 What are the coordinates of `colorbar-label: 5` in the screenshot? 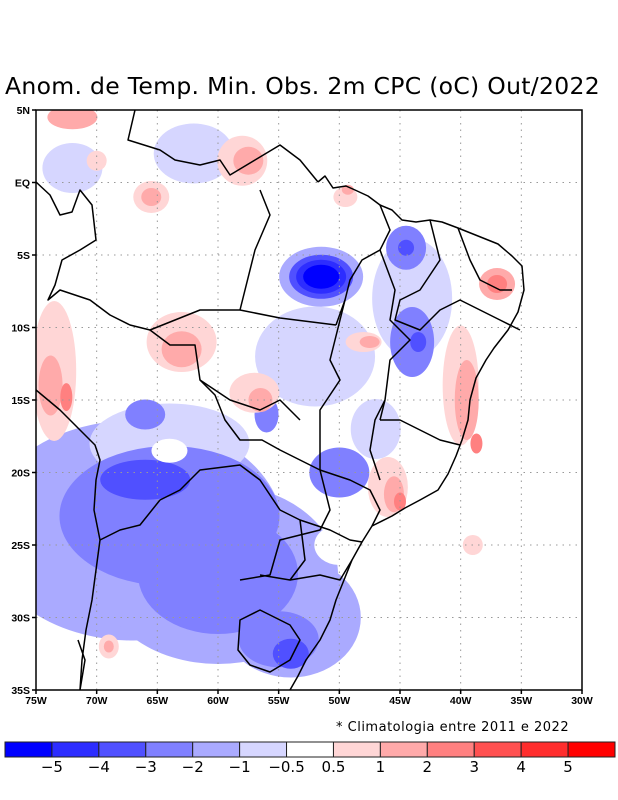 It's located at (568, 767).